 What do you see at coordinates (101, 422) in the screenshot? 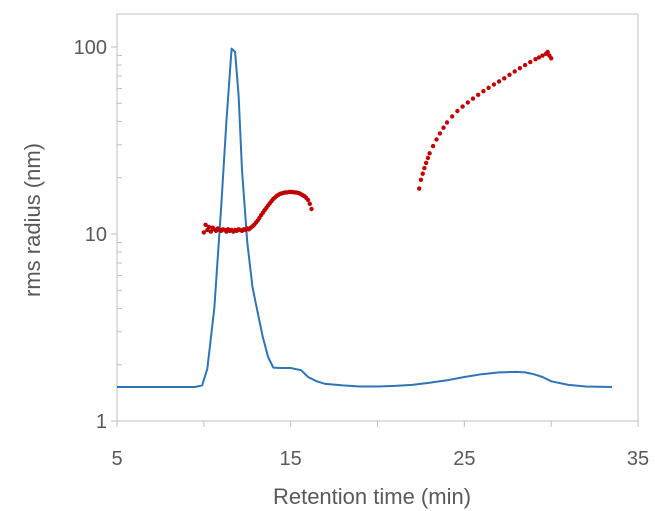
I see `y-tick-label: 1` at bounding box center [101, 422].